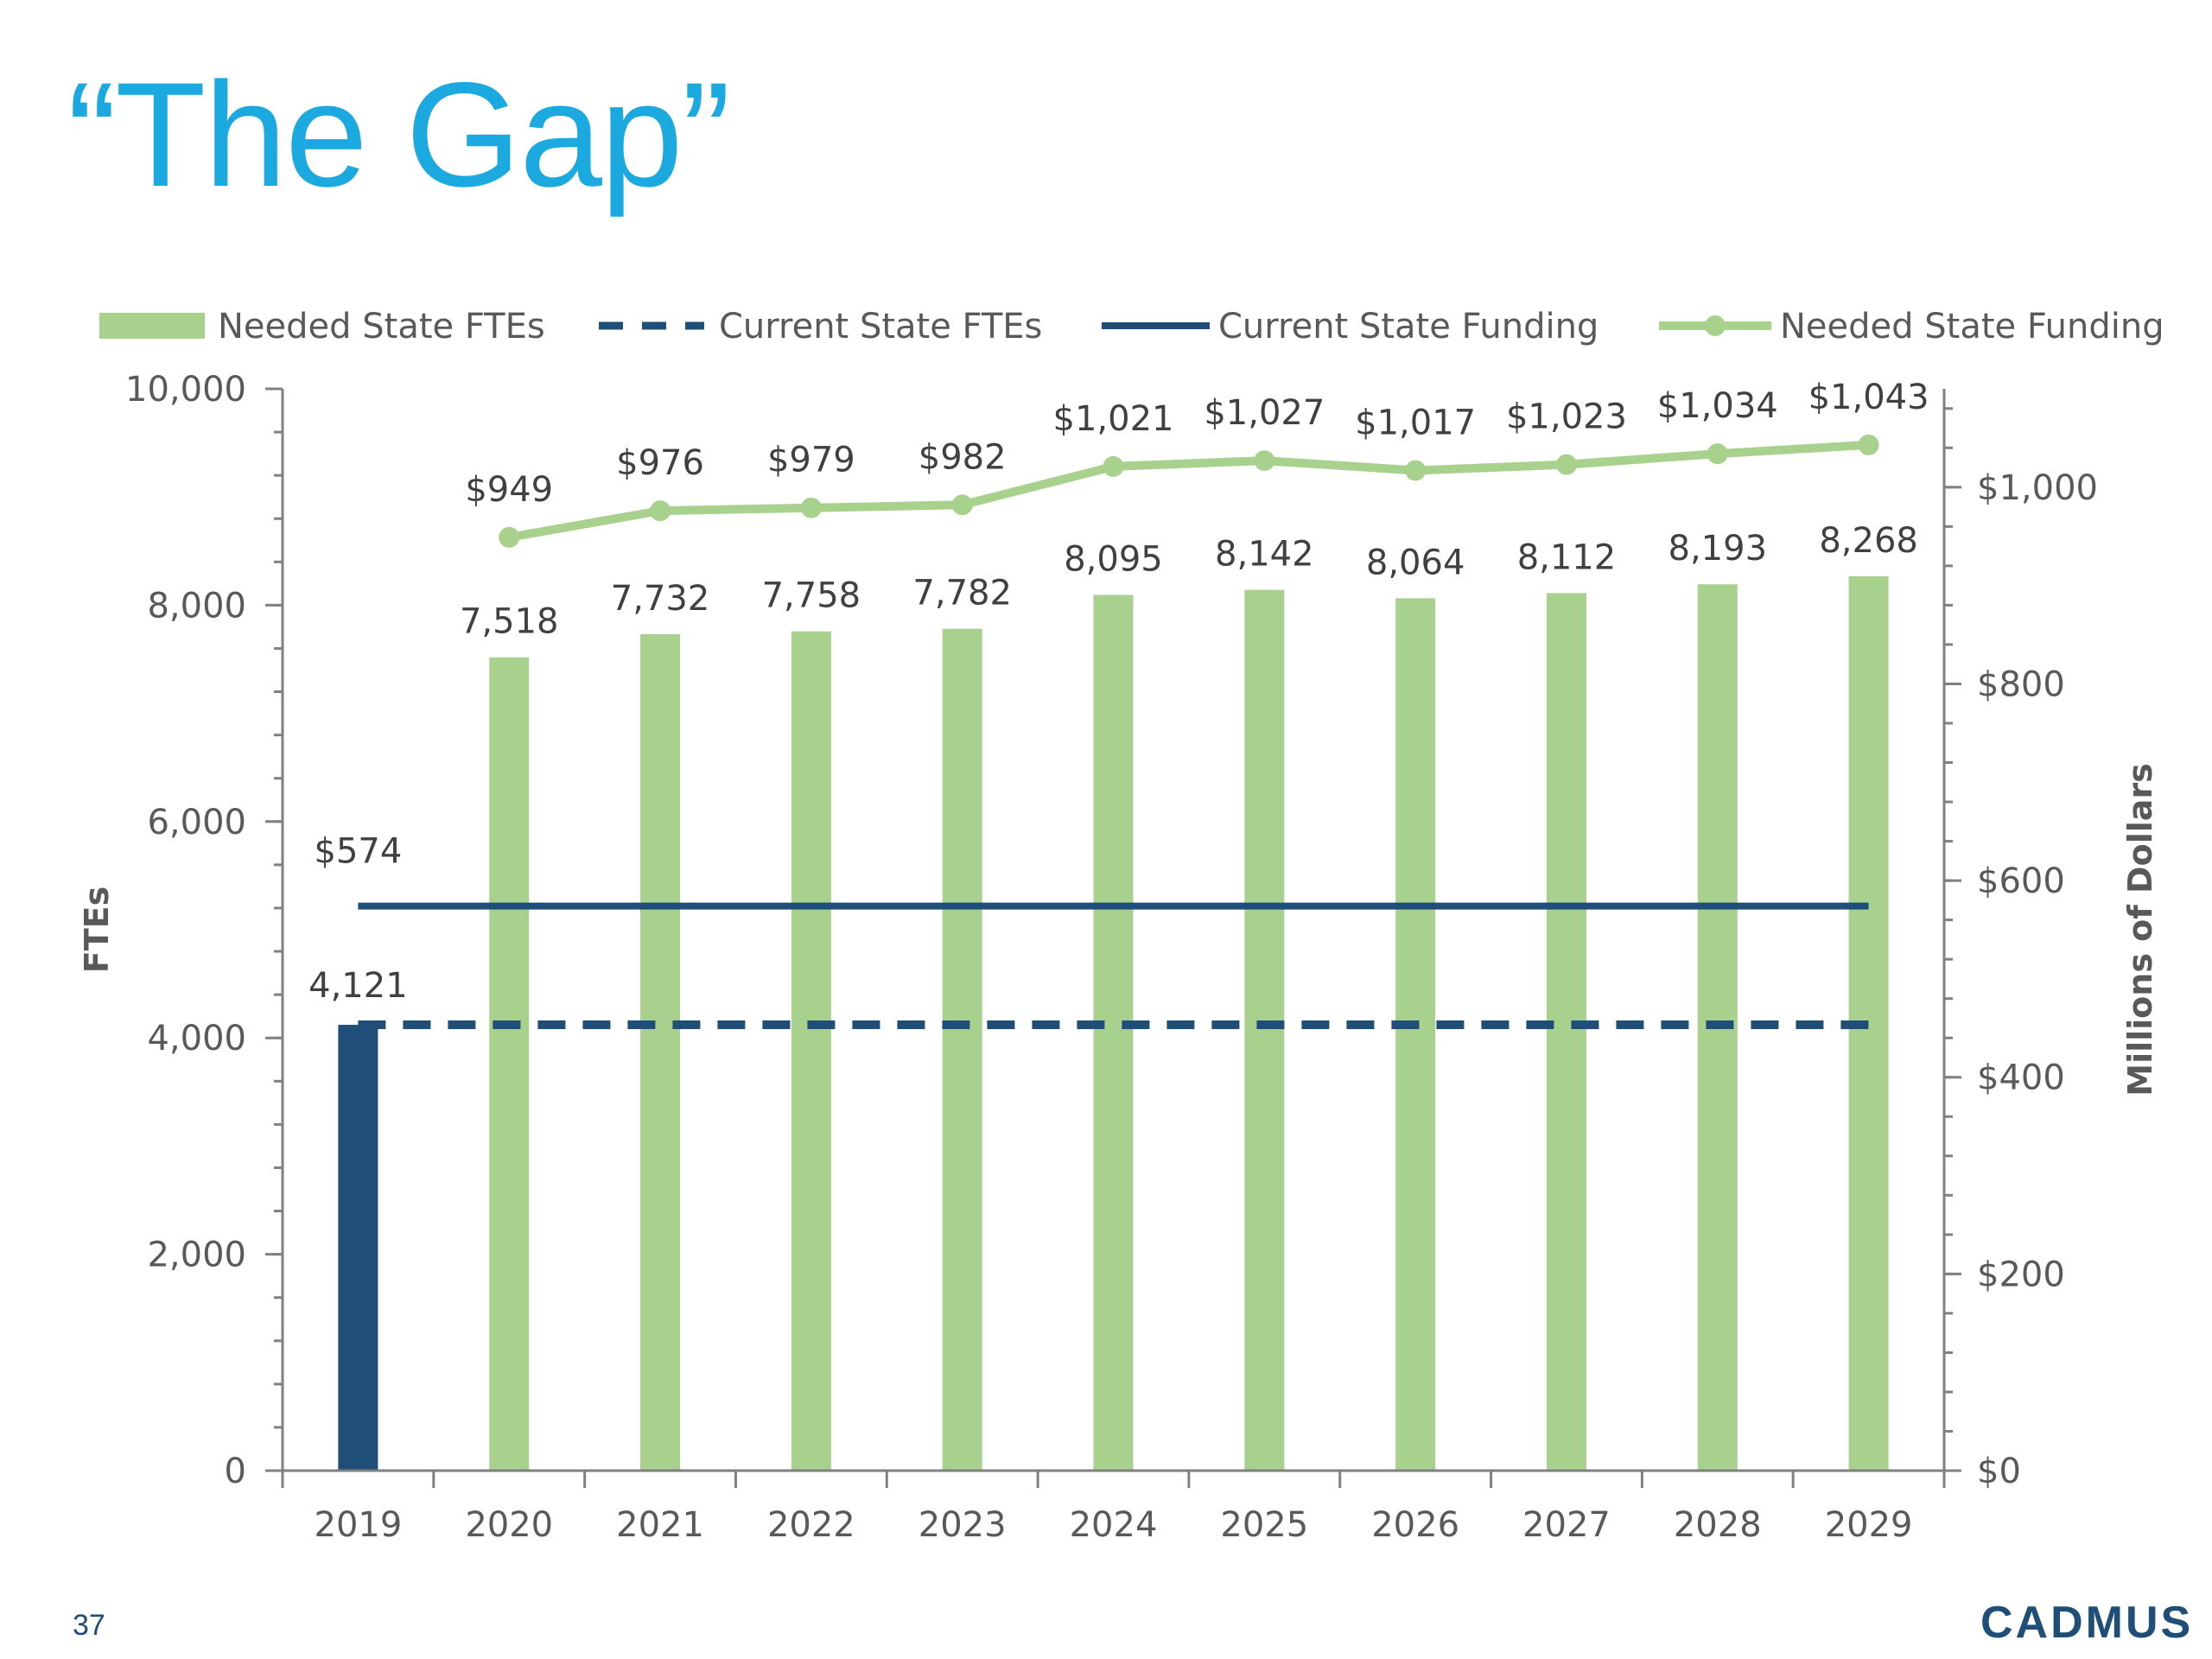 The height and width of the screenshot is (1659, 2212). I want to click on x-tick-label-2026: 2026, so click(1415, 1525).